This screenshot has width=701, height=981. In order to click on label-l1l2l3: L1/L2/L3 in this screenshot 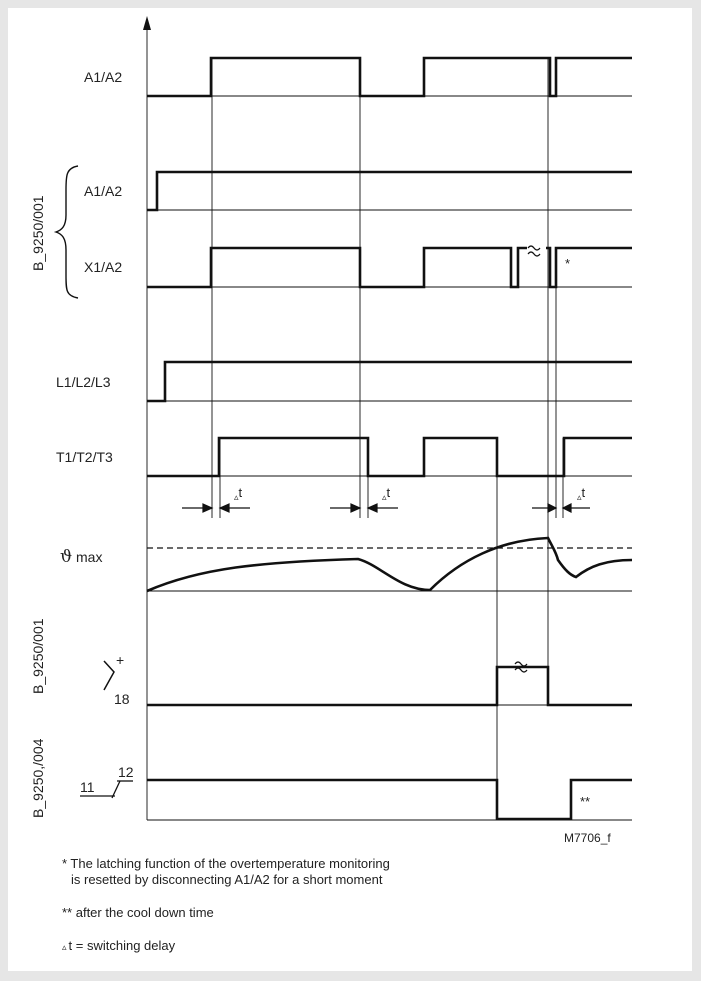, I will do `click(83, 382)`.